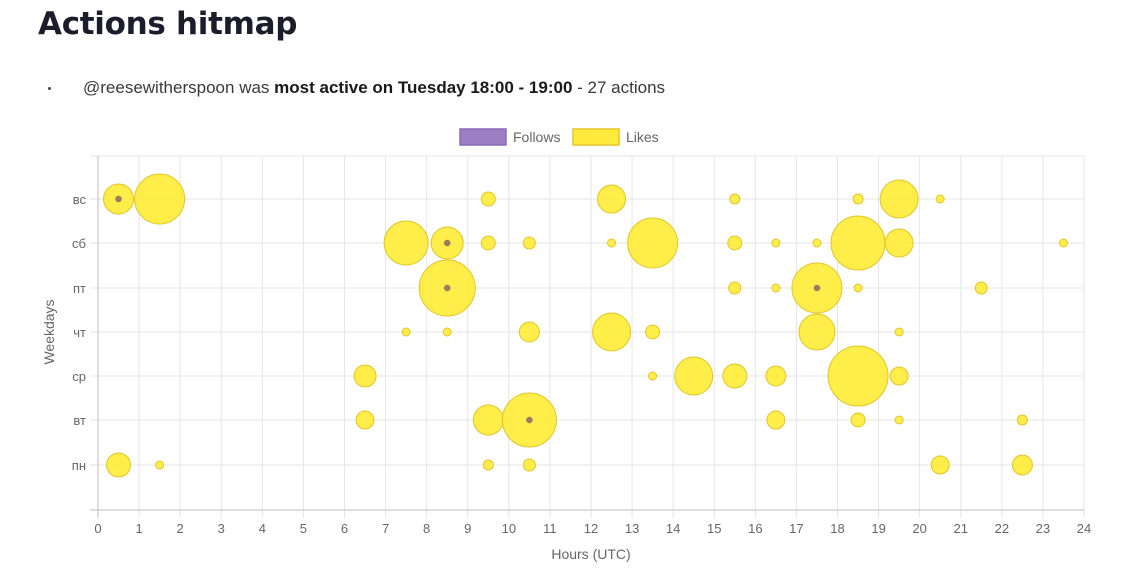 This screenshot has height=578, width=1141. Describe the element at coordinates (80, 199) in the screenshot. I see `y-tick-label: вс` at that location.